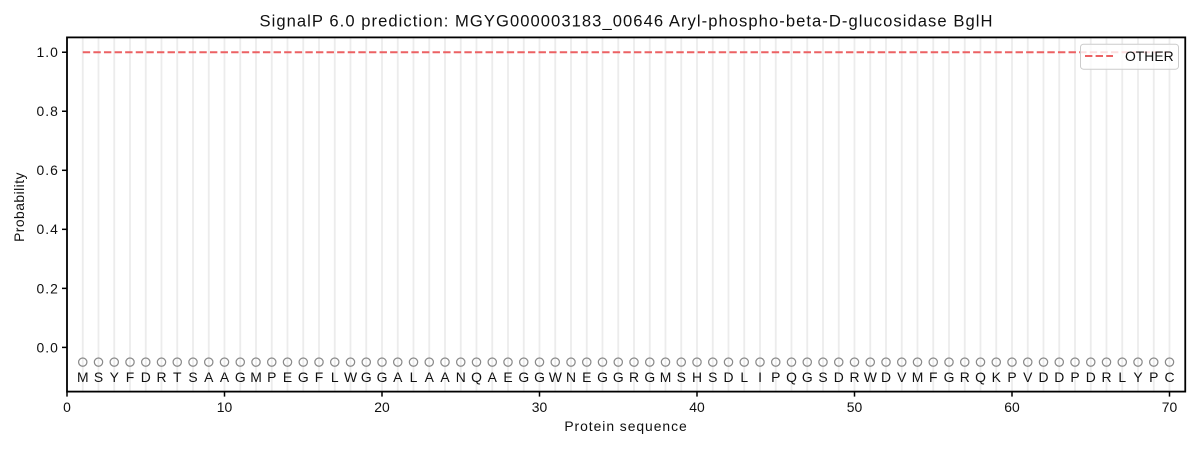  Describe the element at coordinates (760, 377) in the screenshot. I see `svg-text: I` at that location.